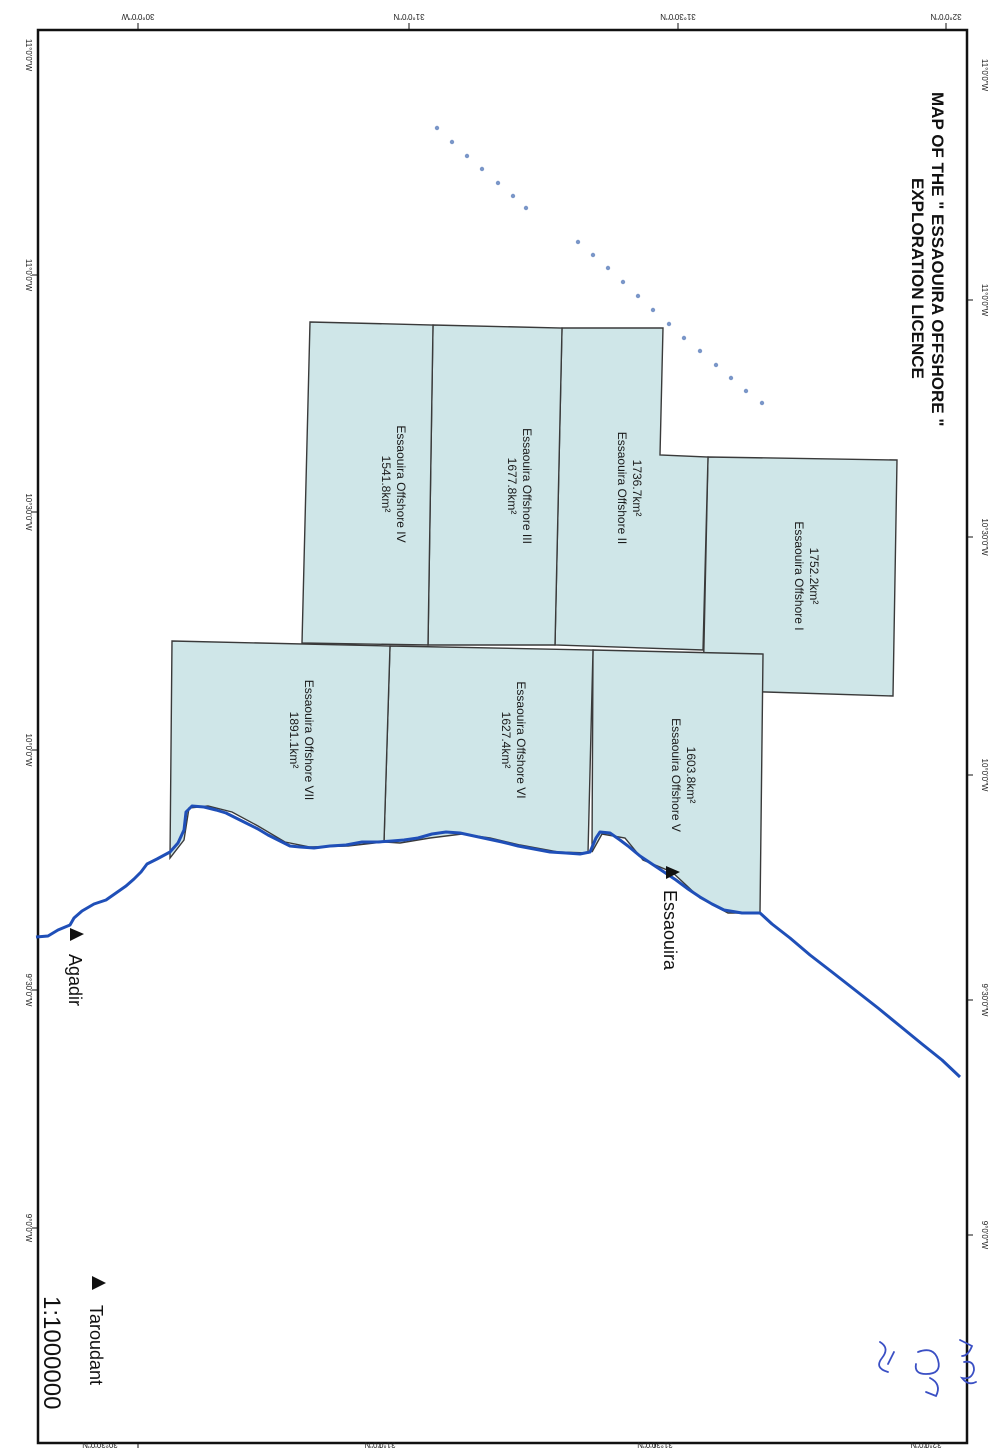 This screenshot has width=997, height=1449. I want to click on agadir-label: Agadir, so click(75, 980).